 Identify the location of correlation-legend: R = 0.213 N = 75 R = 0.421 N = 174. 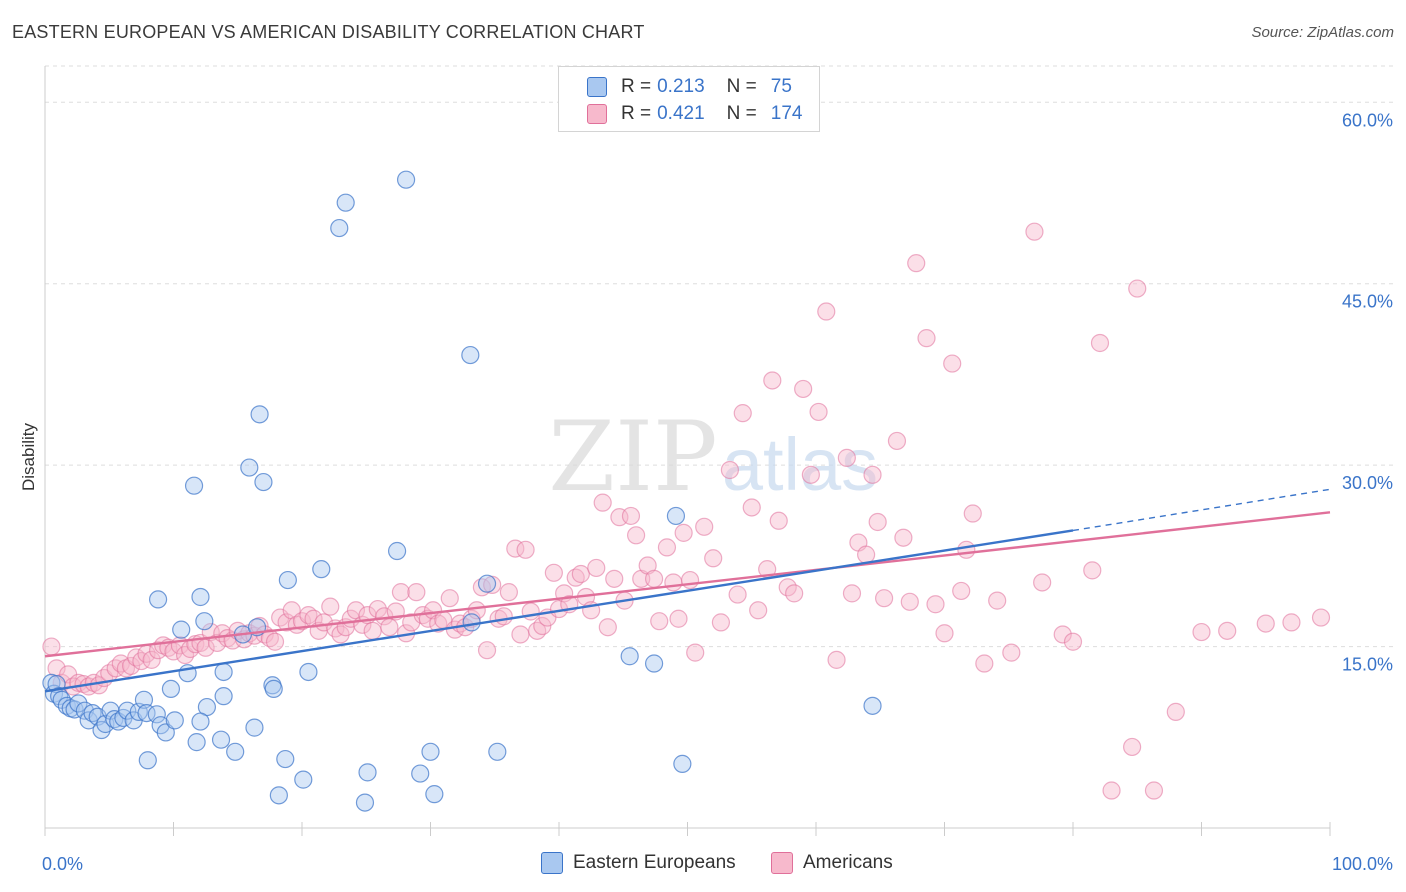
(689, 99).